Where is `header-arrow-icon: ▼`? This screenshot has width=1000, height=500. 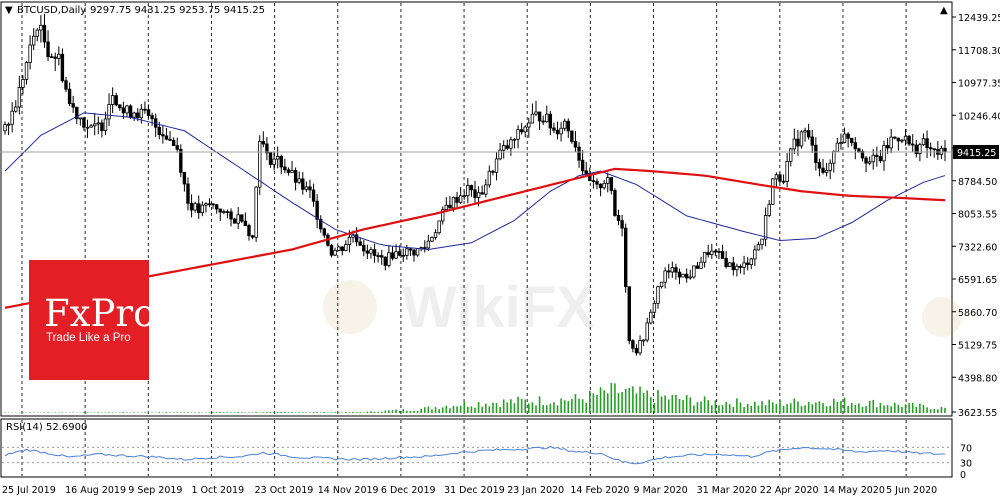
header-arrow-icon: ▼ is located at coordinates (9, 10).